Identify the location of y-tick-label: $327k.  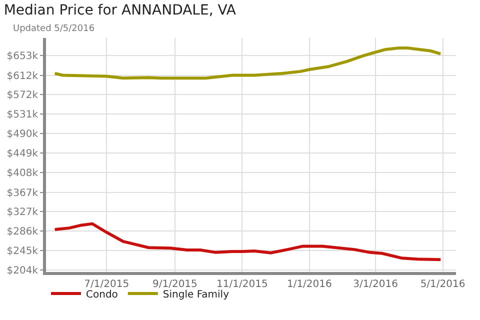
(22, 212).